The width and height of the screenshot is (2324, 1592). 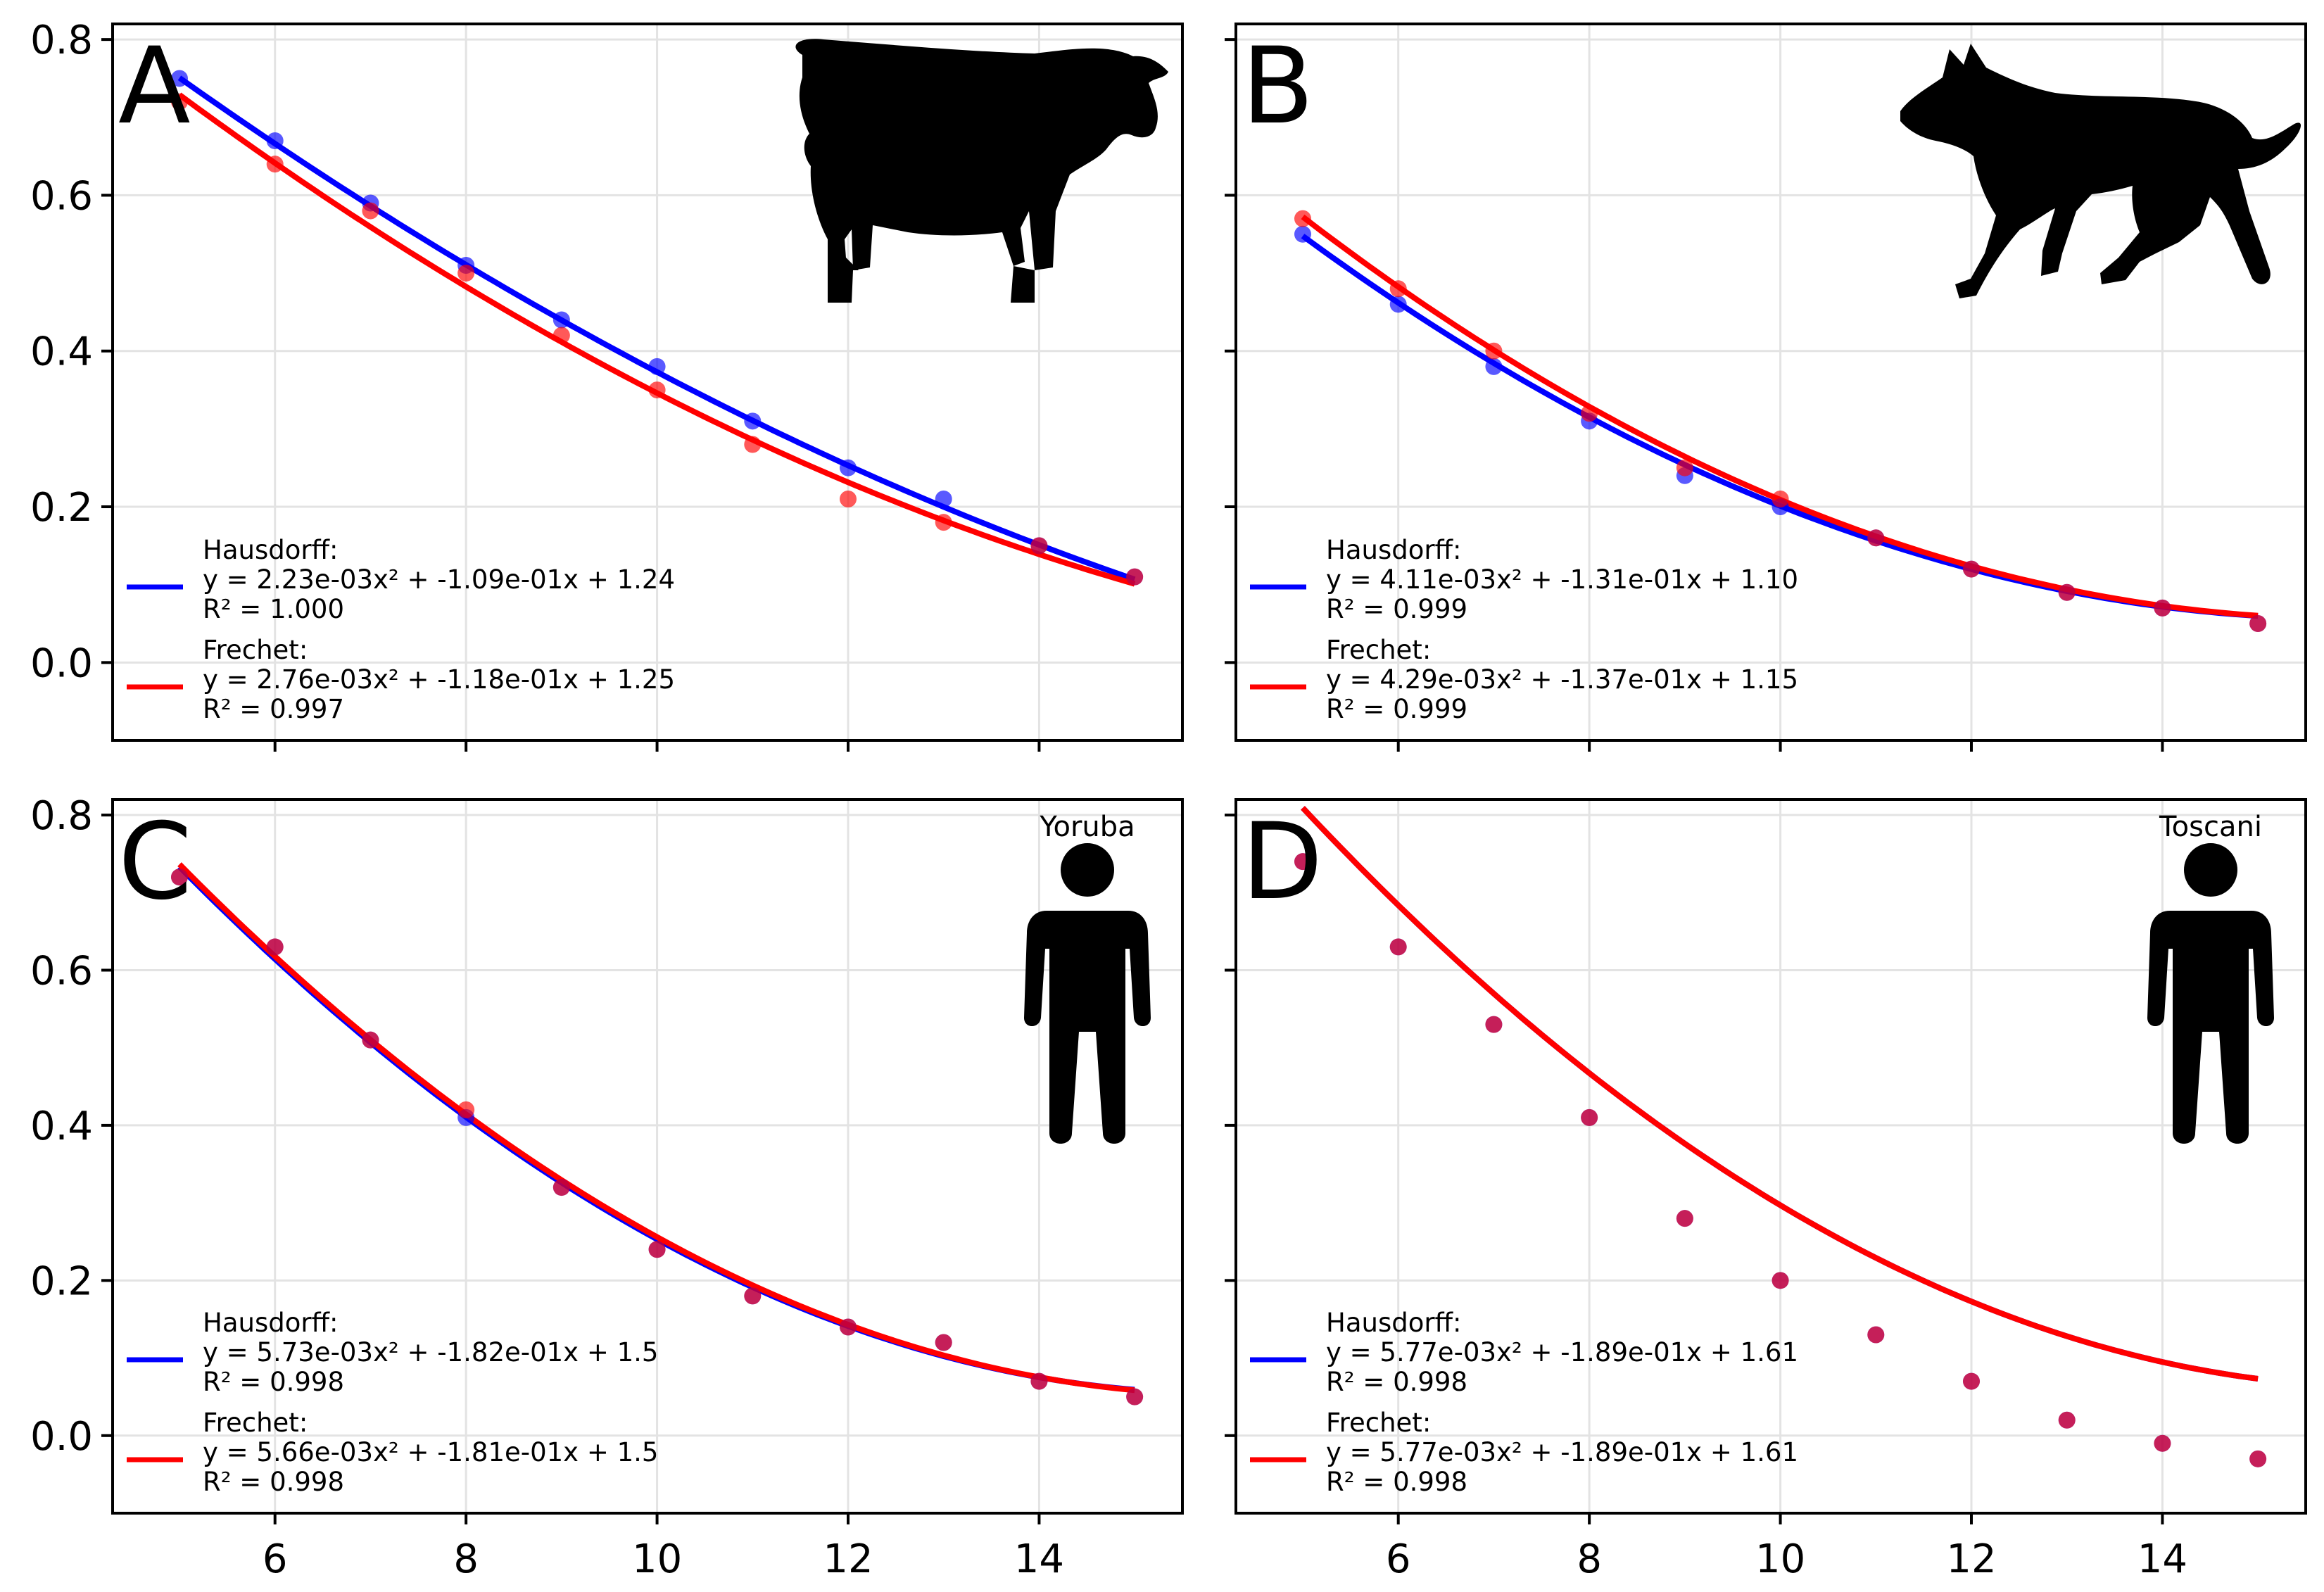 I want to click on legend-equation: y = 4.11e-03x² + -1.31e-01x + 1.10, so click(x=1562, y=579).